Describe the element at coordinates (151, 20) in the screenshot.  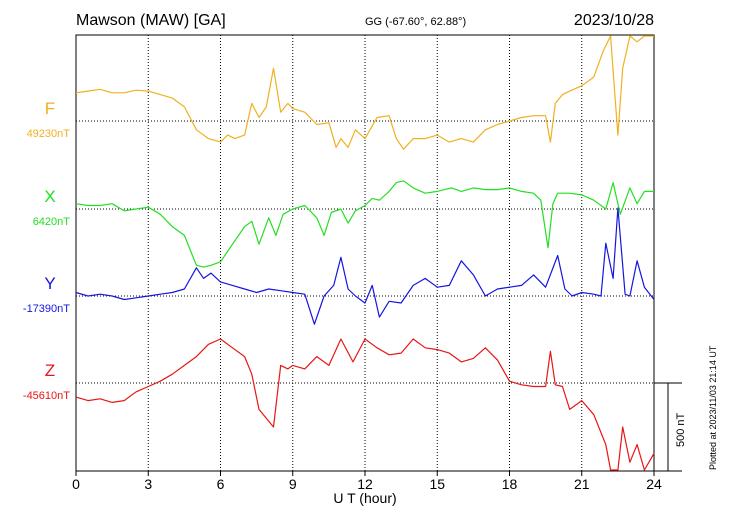
I see `station-title: Mawson (MAW) [GA]` at that location.